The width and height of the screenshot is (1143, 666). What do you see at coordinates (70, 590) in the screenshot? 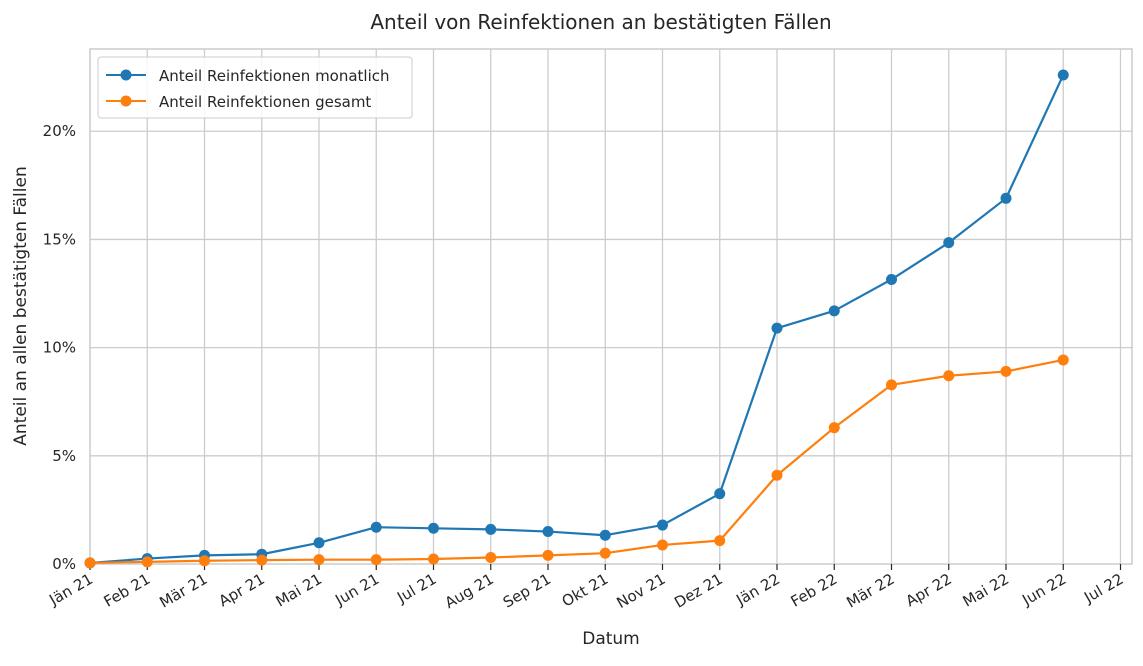
I see `x-tick-label: Jän 21` at bounding box center [70, 590].